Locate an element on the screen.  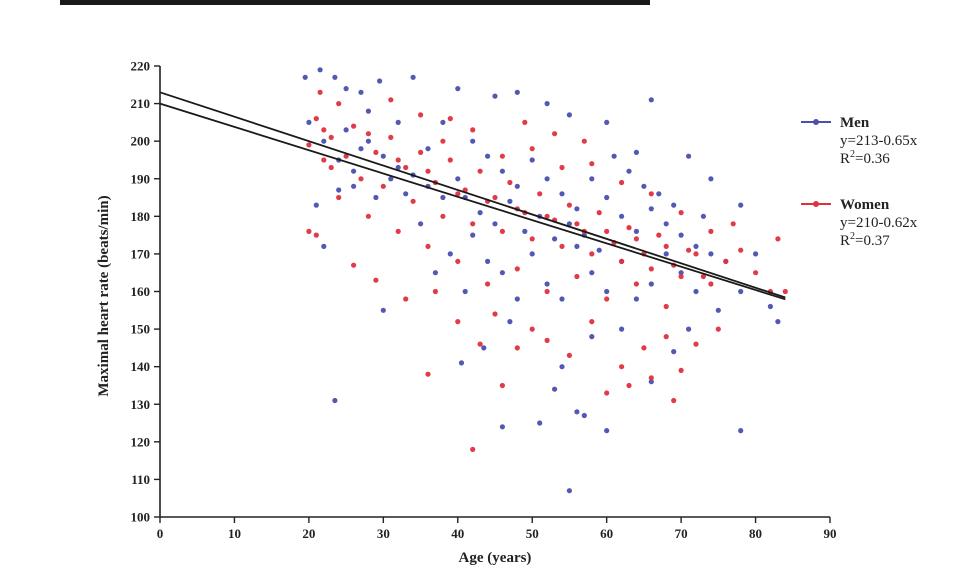
y-axis-title: Maximal heart rate (beats/min) is located at coordinates (104, 295).